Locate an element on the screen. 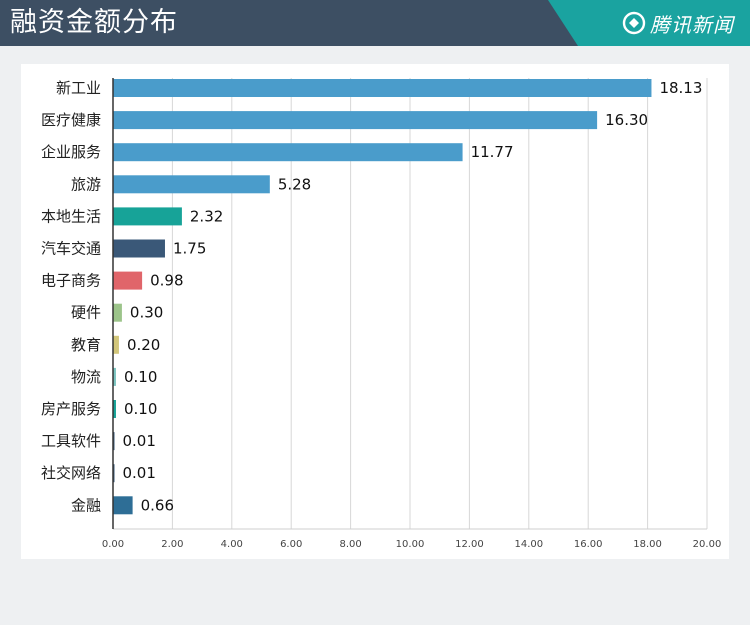 The height and width of the screenshot is (625, 750). x-tick-label: 6.00 is located at coordinates (291, 544).